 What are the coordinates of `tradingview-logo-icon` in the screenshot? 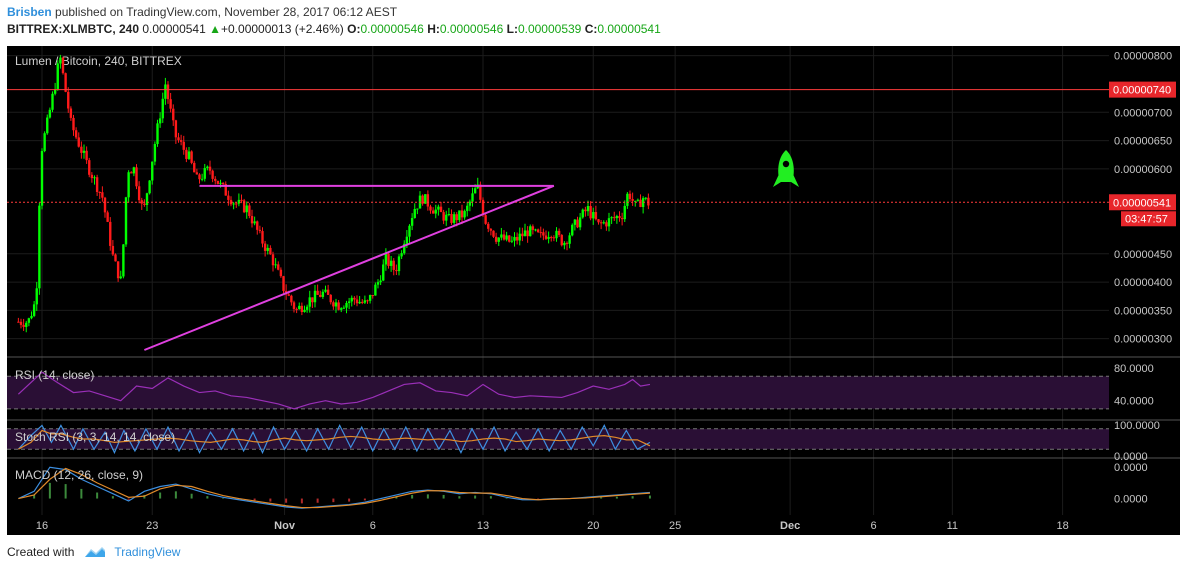 It's located at (95, 552).